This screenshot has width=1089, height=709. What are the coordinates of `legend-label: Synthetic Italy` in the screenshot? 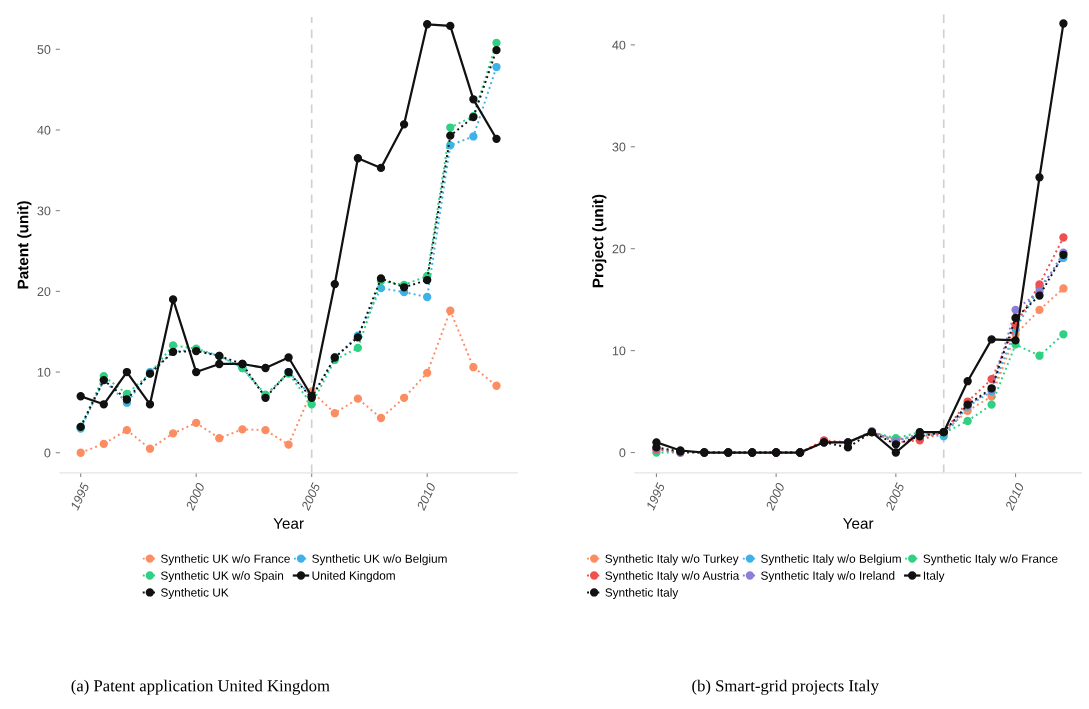 It's located at (642, 594).